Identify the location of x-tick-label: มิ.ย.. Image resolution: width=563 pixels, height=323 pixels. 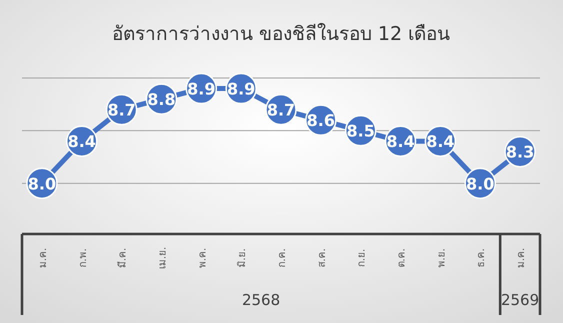
(242, 258).